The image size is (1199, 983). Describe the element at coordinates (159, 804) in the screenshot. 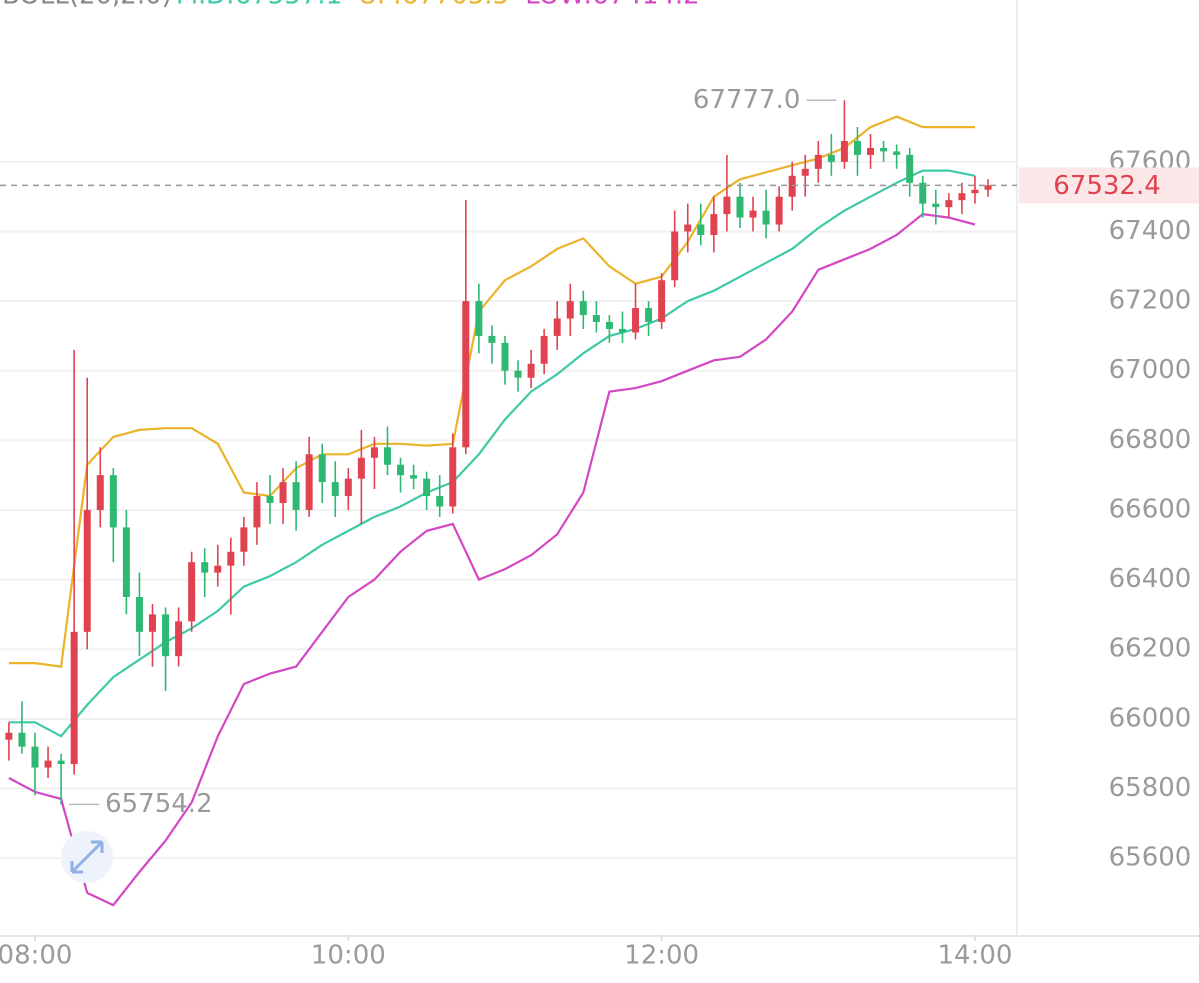

I see `annotation-label: 65754.2` at that location.